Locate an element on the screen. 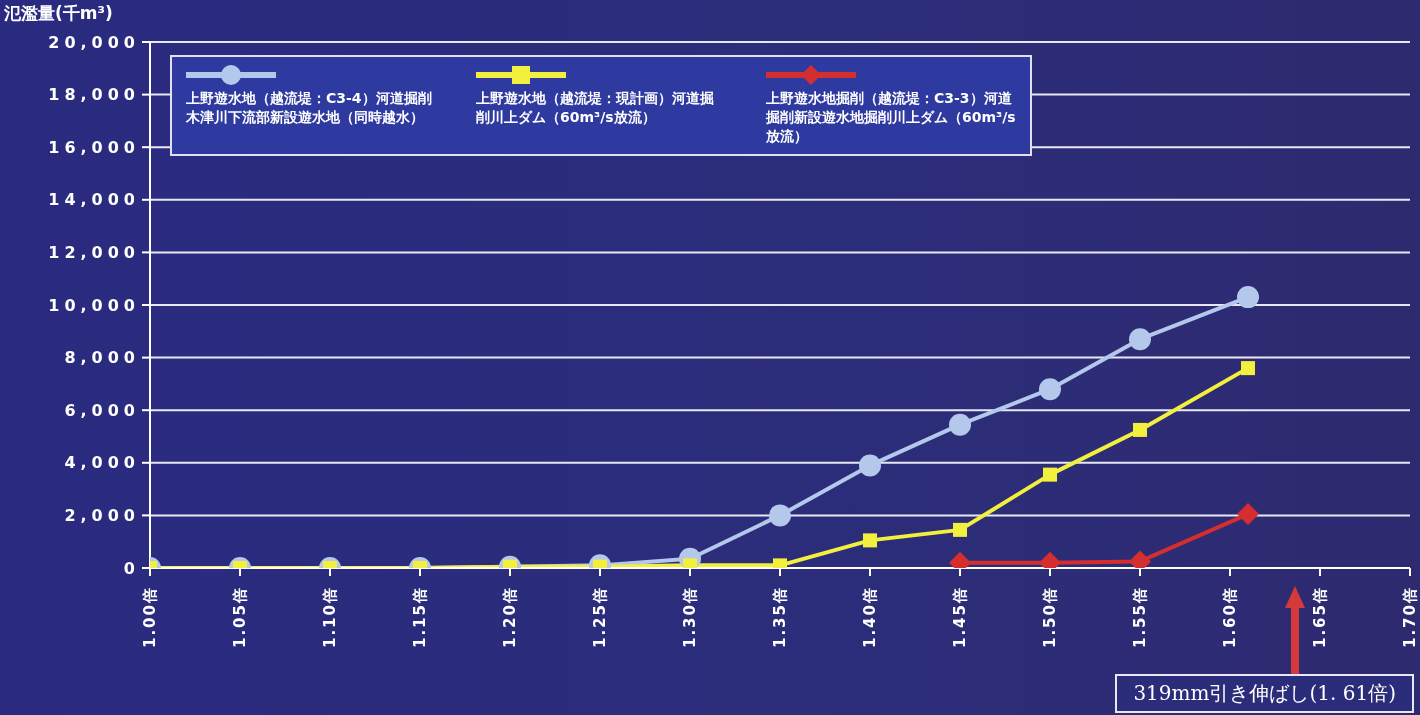  y-tick-label: 14,000 is located at coordinates (94, 200).